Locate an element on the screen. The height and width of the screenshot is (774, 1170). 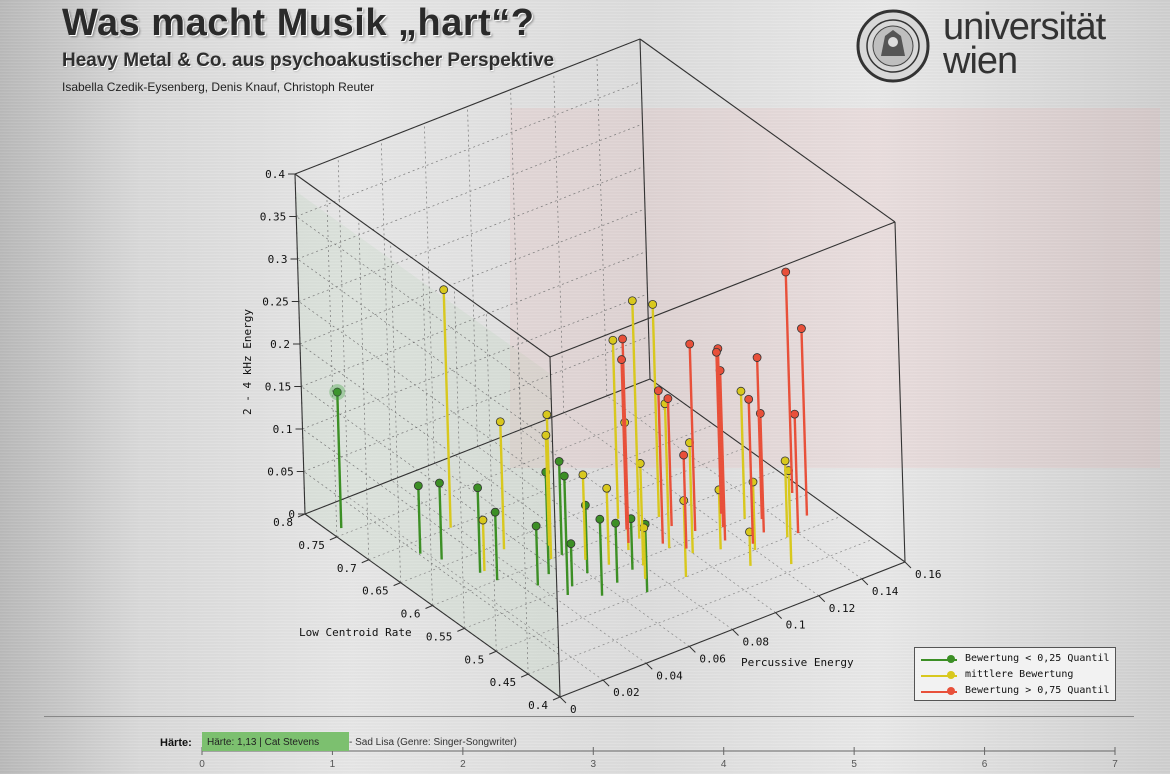
z-tick-label: 0.25 is located at coordinates (275, 302).